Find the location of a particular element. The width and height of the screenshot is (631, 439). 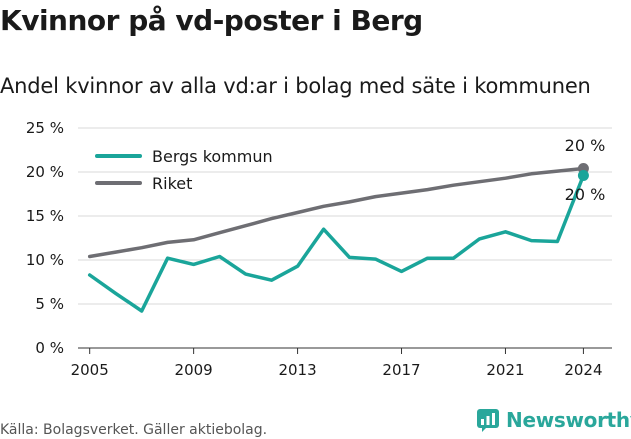

end-label-riket: 20 % is located at coordinates (585, 145).